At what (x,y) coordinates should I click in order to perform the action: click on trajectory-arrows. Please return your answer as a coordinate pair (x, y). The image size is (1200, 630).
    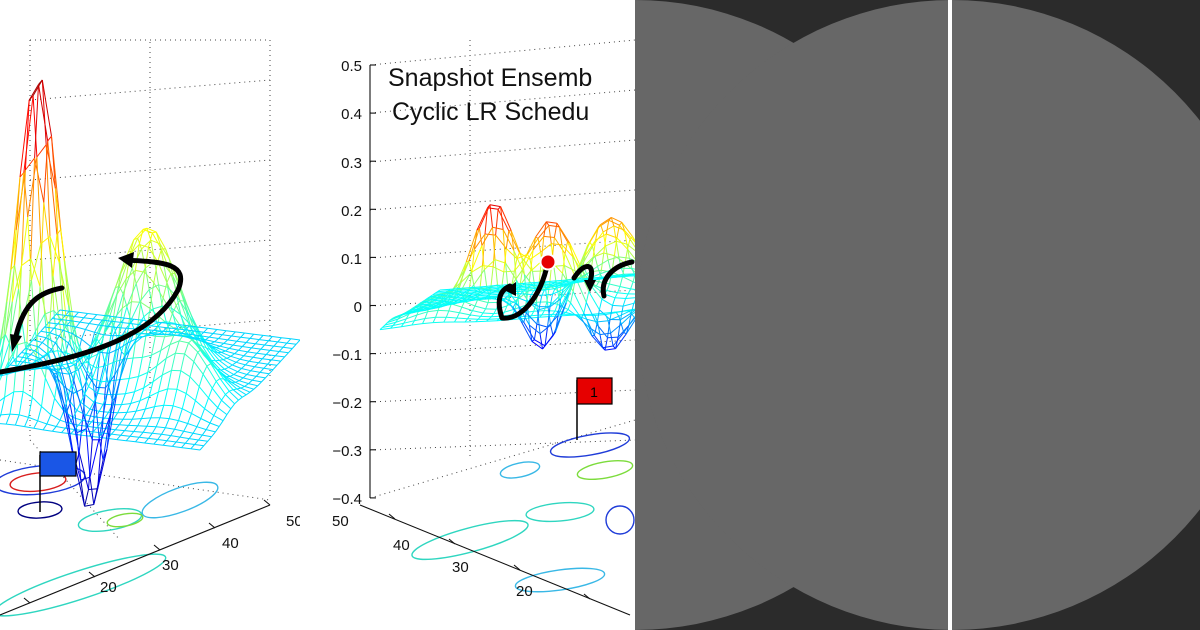
    Looking at the image, I should click on (565, 290).